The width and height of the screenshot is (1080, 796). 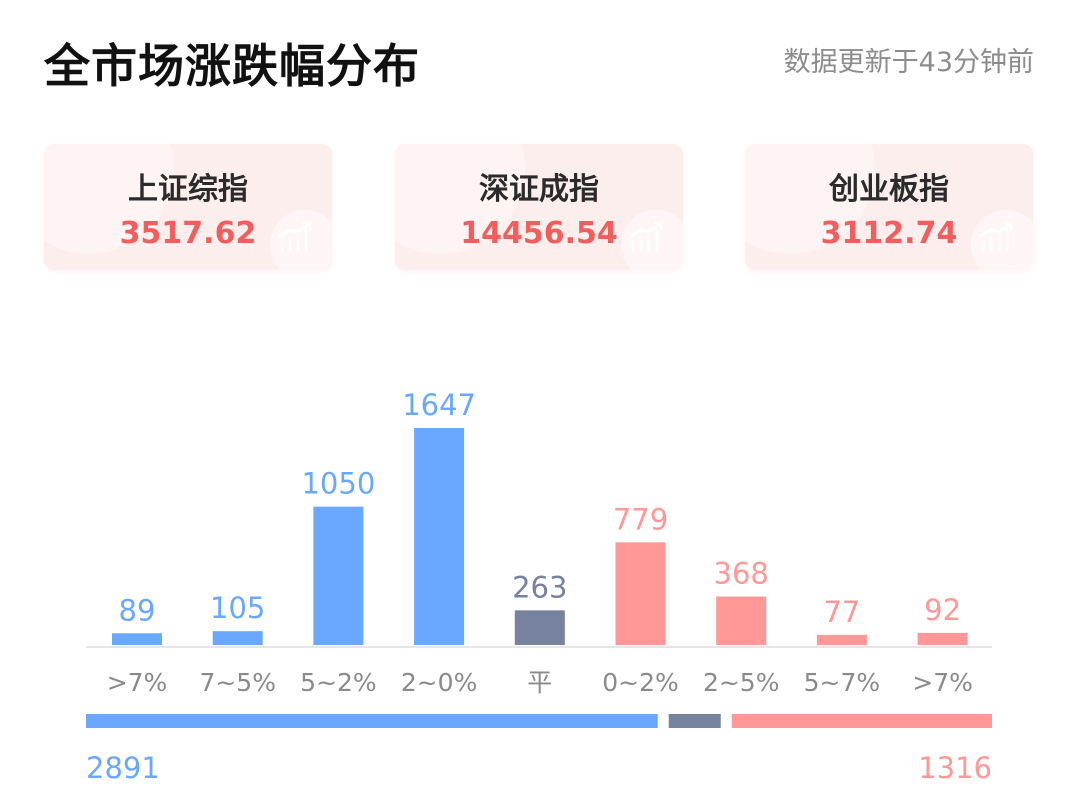 I want to click on value-label-7: 368, so click(x=741, y=574).